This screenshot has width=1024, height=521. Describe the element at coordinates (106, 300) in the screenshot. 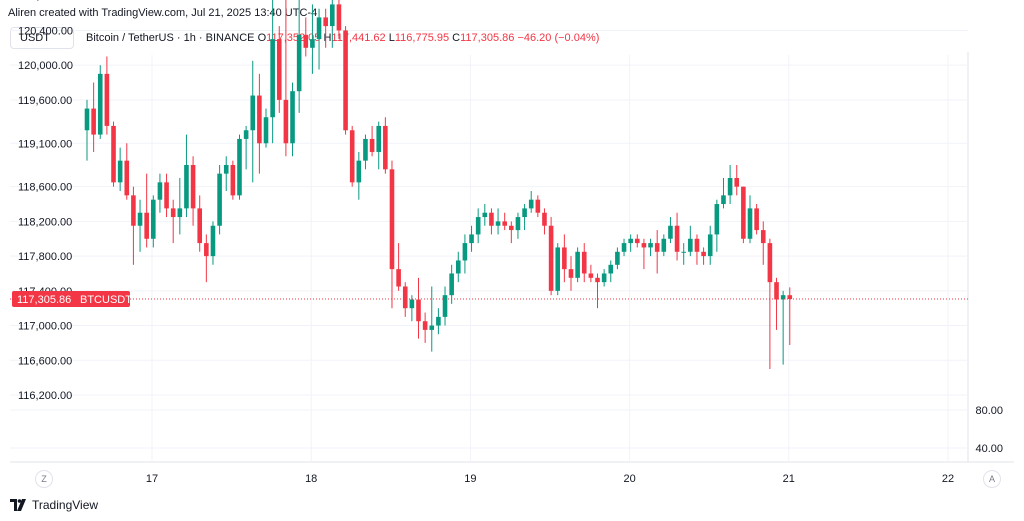

I see `last-price-symbol: BTCUSDT` at that location.